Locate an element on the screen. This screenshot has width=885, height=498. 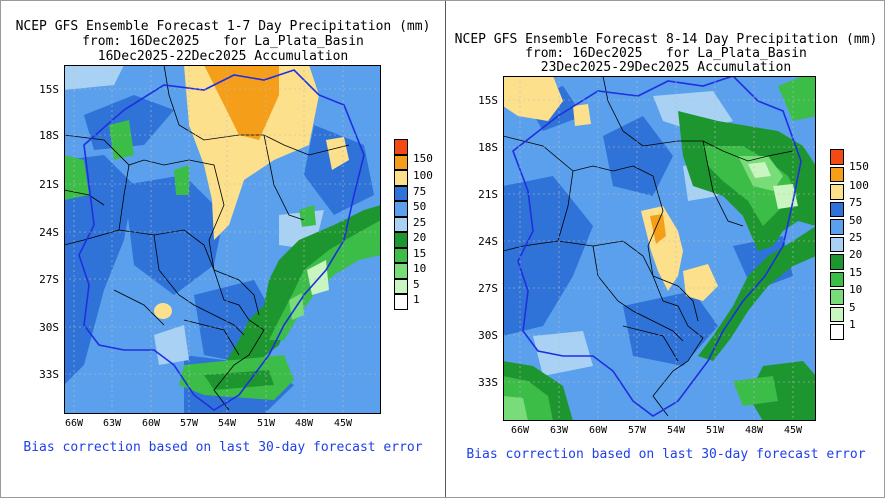
title-line-3: 16Dec2025-22Dec2025 Accumulation is located at coordinates (223, 56).